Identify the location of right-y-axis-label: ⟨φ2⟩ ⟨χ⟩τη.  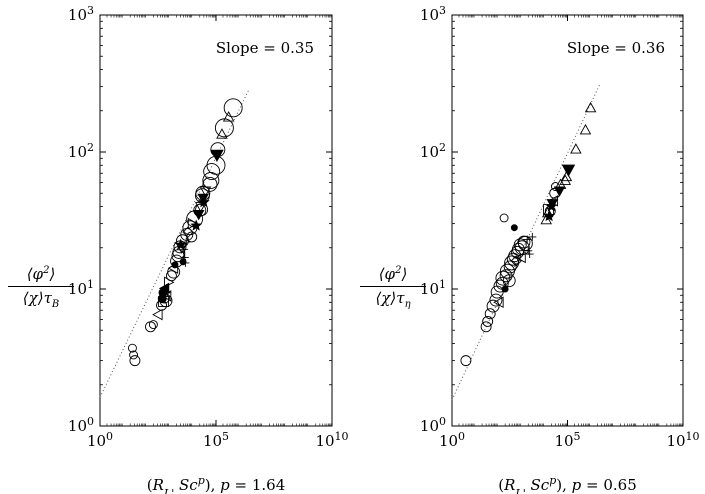
(393, 287).